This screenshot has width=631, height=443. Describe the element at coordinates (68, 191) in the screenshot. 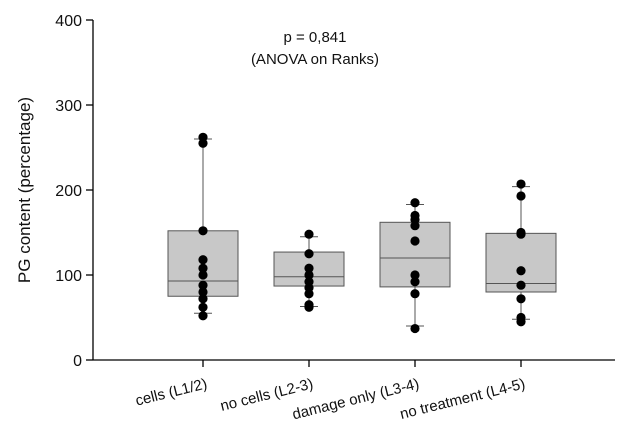

I see `y-tick-label: 200` at that location.